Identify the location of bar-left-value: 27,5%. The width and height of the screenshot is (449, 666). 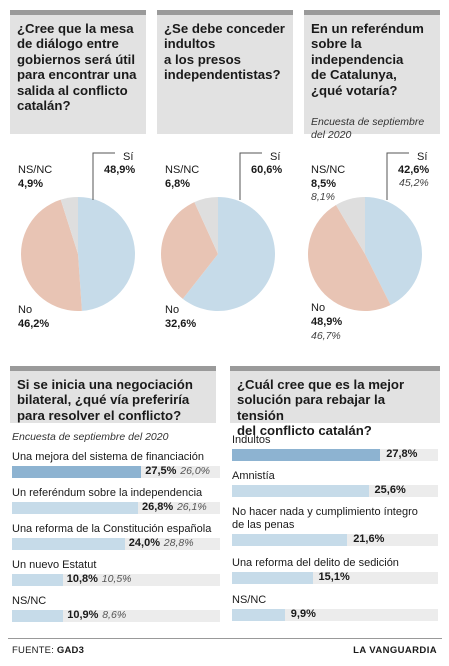
(161, 471).